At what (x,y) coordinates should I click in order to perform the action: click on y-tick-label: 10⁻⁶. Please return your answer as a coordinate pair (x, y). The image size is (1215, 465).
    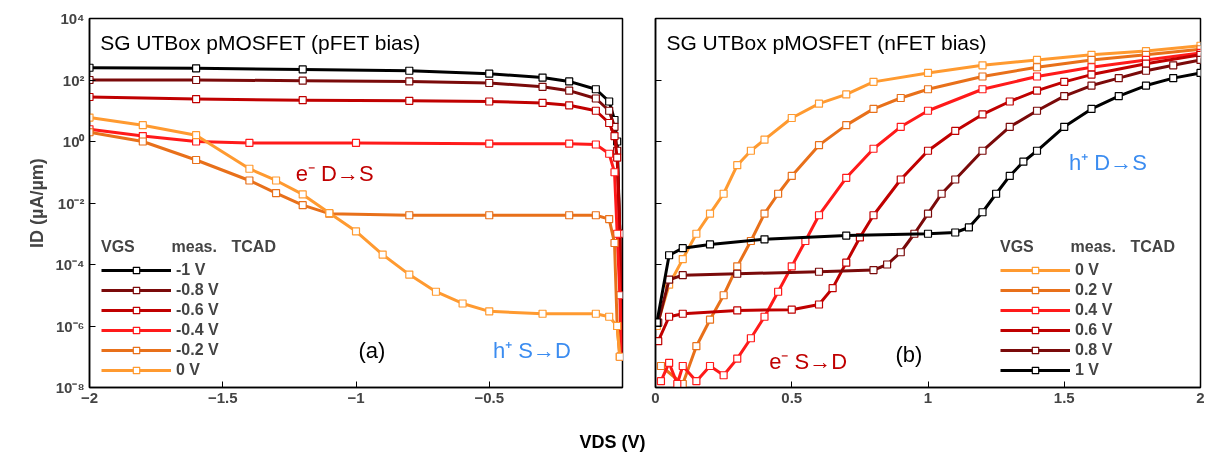
    Looking at the image, I should click on (70, 326).